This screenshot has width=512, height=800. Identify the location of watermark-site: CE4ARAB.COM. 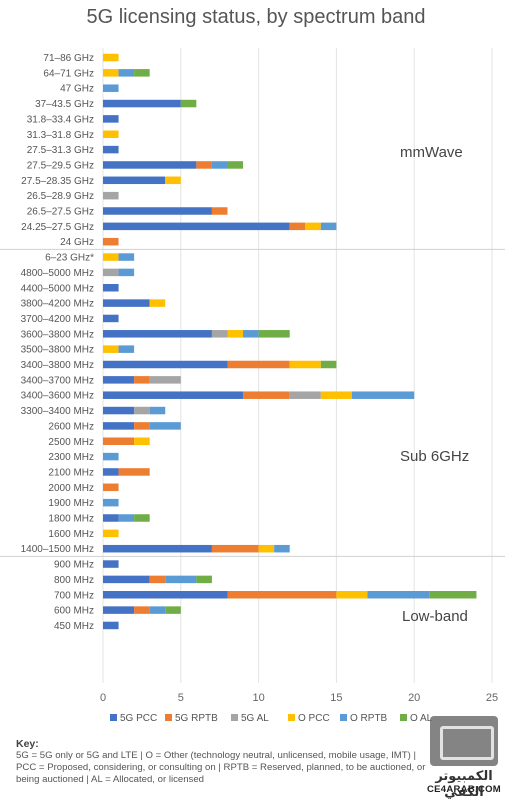
(464, 789).